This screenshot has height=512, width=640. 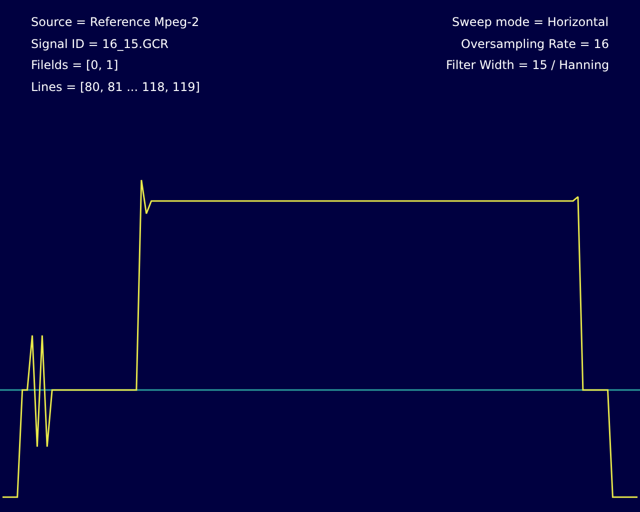 I want to click on source-note: Source = Reference Mpeg-2, so click(x=115, y=22).